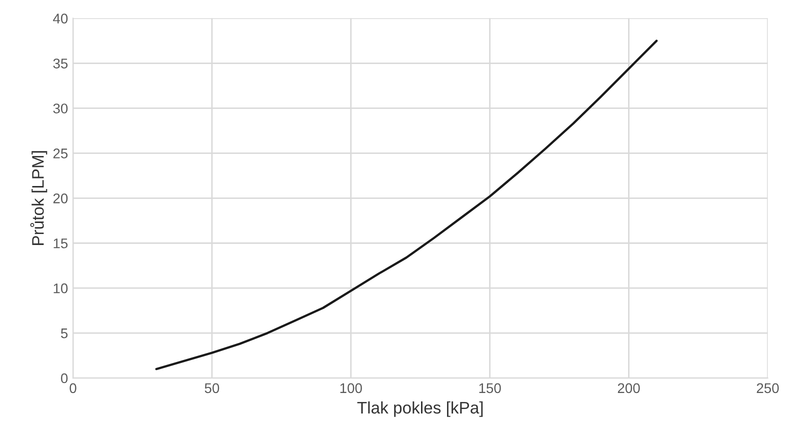 This screenshot has width=785, height=436. Describe the element at coordinates (420, 409) in the screenshot. I see `x-axis-title: Tlak pokles [kPa]` at that location.